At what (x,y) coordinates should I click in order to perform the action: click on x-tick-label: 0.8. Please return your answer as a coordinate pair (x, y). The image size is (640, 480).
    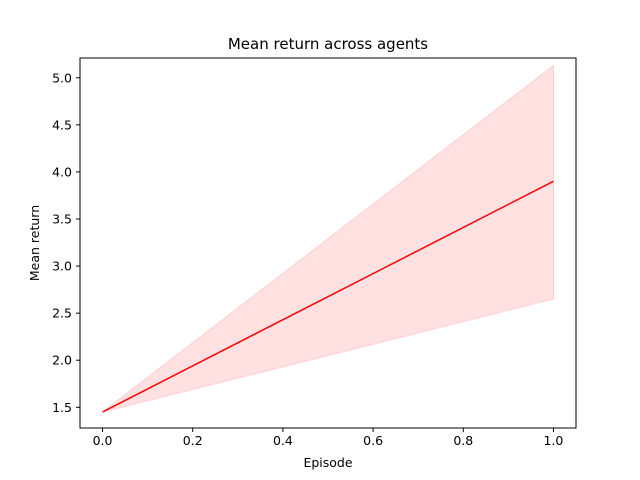
    Looking at the image, I should click on (463, 440).